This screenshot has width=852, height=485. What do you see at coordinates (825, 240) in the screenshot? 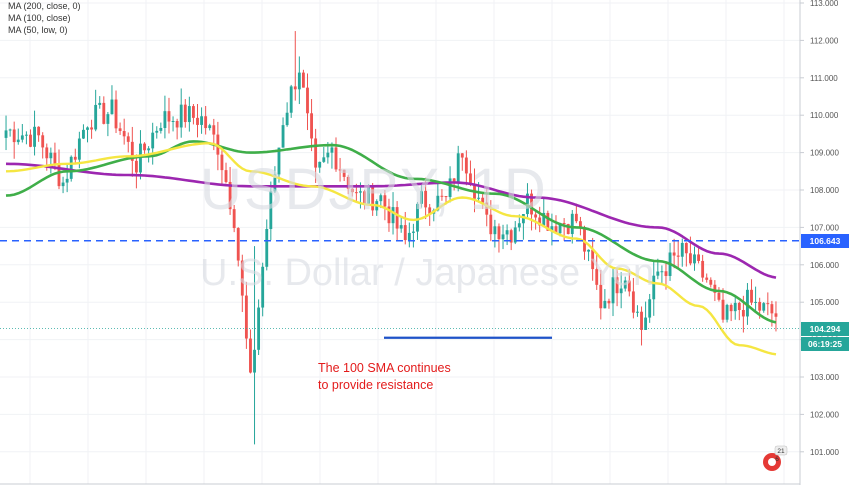
I see `resistance-level-tag: 106.643` at bounding box center [825, 240].